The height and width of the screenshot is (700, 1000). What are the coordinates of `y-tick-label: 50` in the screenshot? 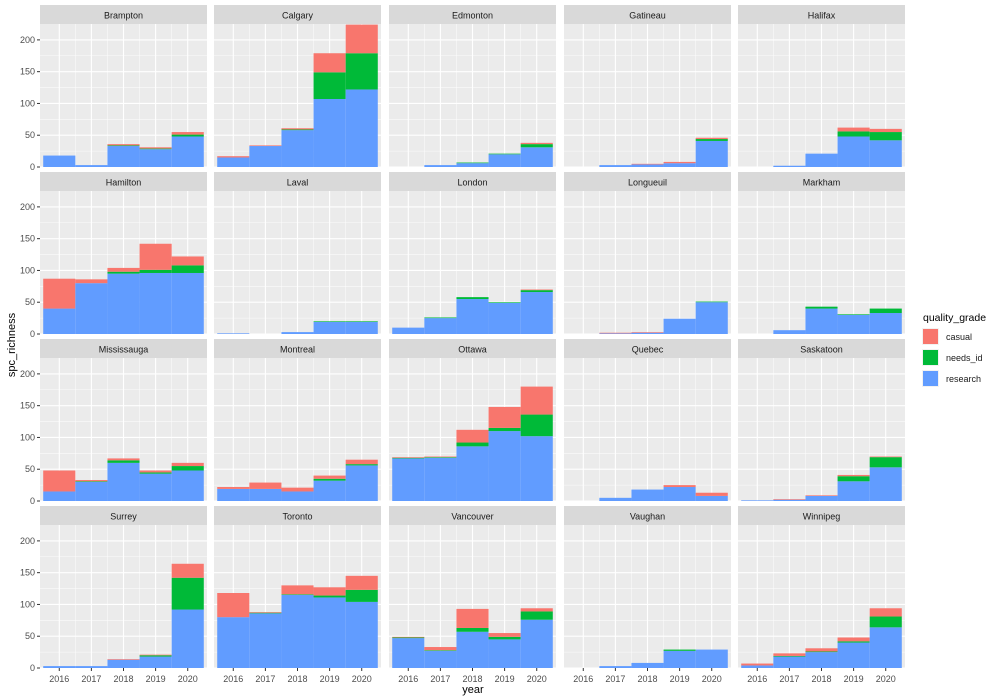 It's located at (30, 135).